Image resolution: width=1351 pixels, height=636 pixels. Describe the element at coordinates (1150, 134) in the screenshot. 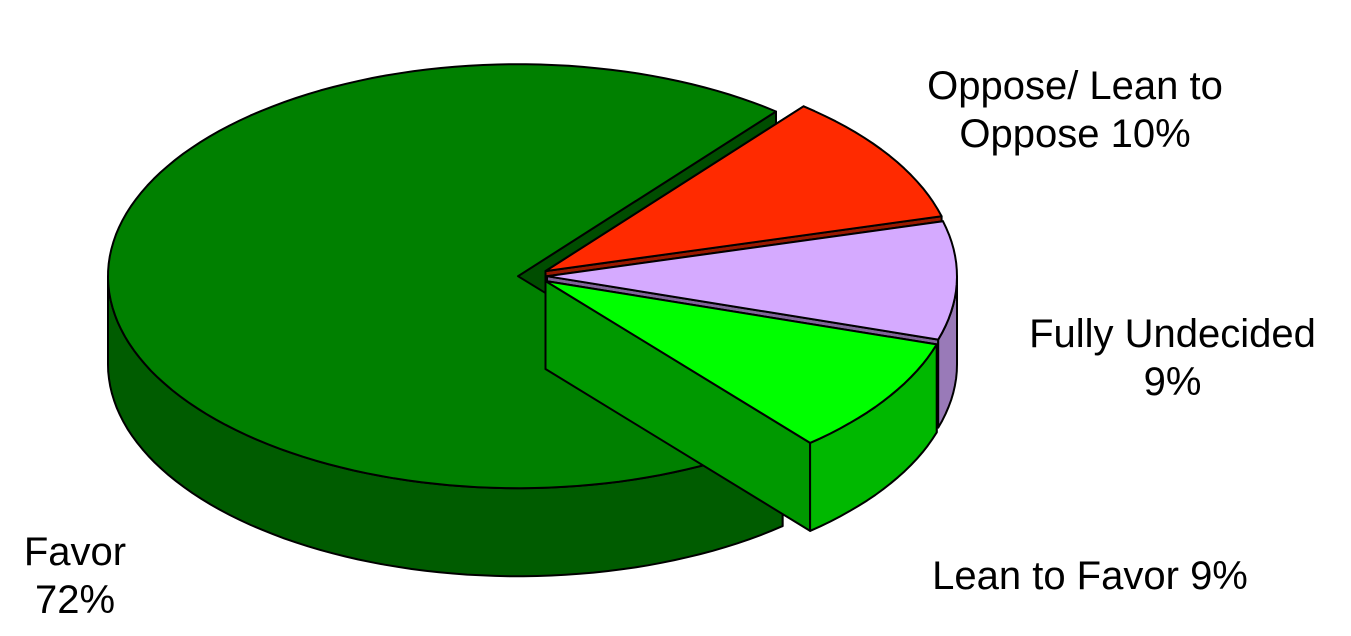

I see `value-label: 10%` at that location.